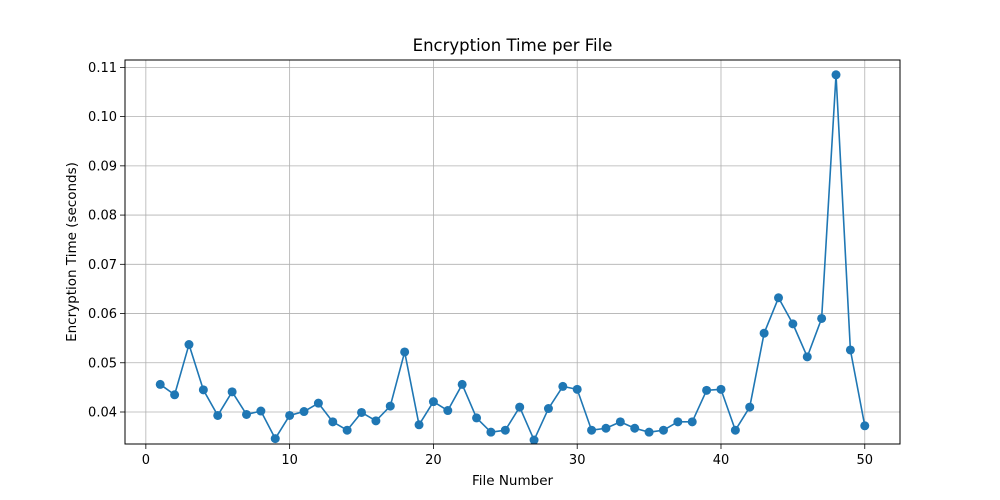  What do you see at coordinates (513, 45) in the screenshot?
I see `chart-title: Encryption Time per File` at bounding box center [513, 45].